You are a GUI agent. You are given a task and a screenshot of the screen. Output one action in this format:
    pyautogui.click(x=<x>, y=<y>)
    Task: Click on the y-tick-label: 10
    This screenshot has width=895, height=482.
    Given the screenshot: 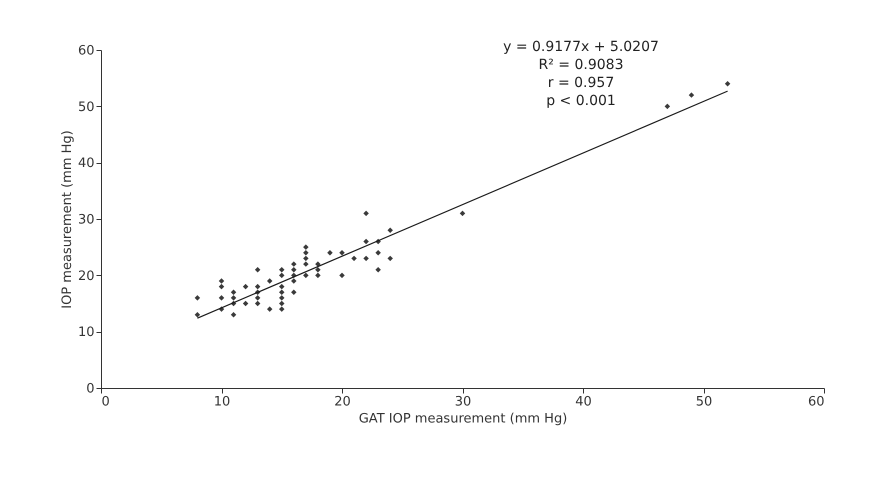 What is the action you would take?
    pyautogui.click(x=86, y=332)
    